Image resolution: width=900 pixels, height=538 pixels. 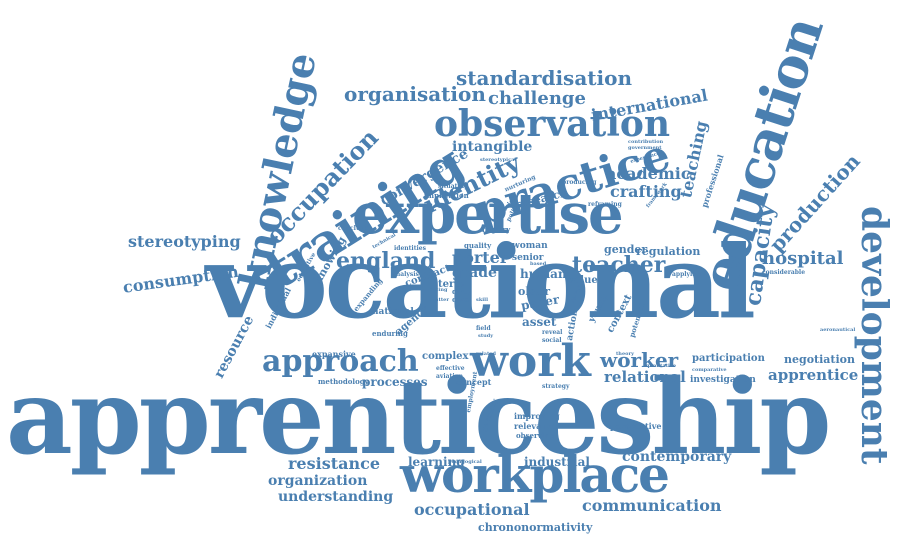 What do you see at coordinates (723, 380) in the screenshot?
I see `word-investigation: investigation` at bounding box center [723, 380].